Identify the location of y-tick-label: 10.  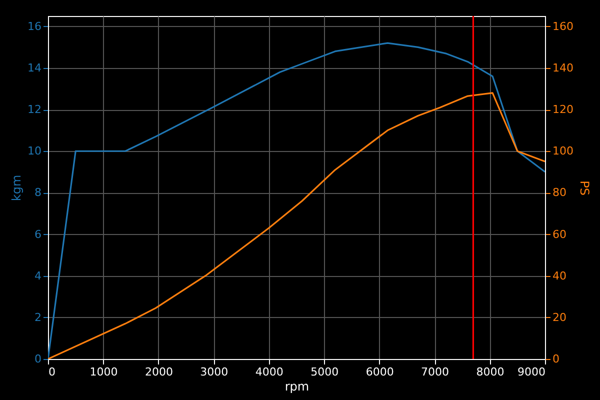
(35, 151).